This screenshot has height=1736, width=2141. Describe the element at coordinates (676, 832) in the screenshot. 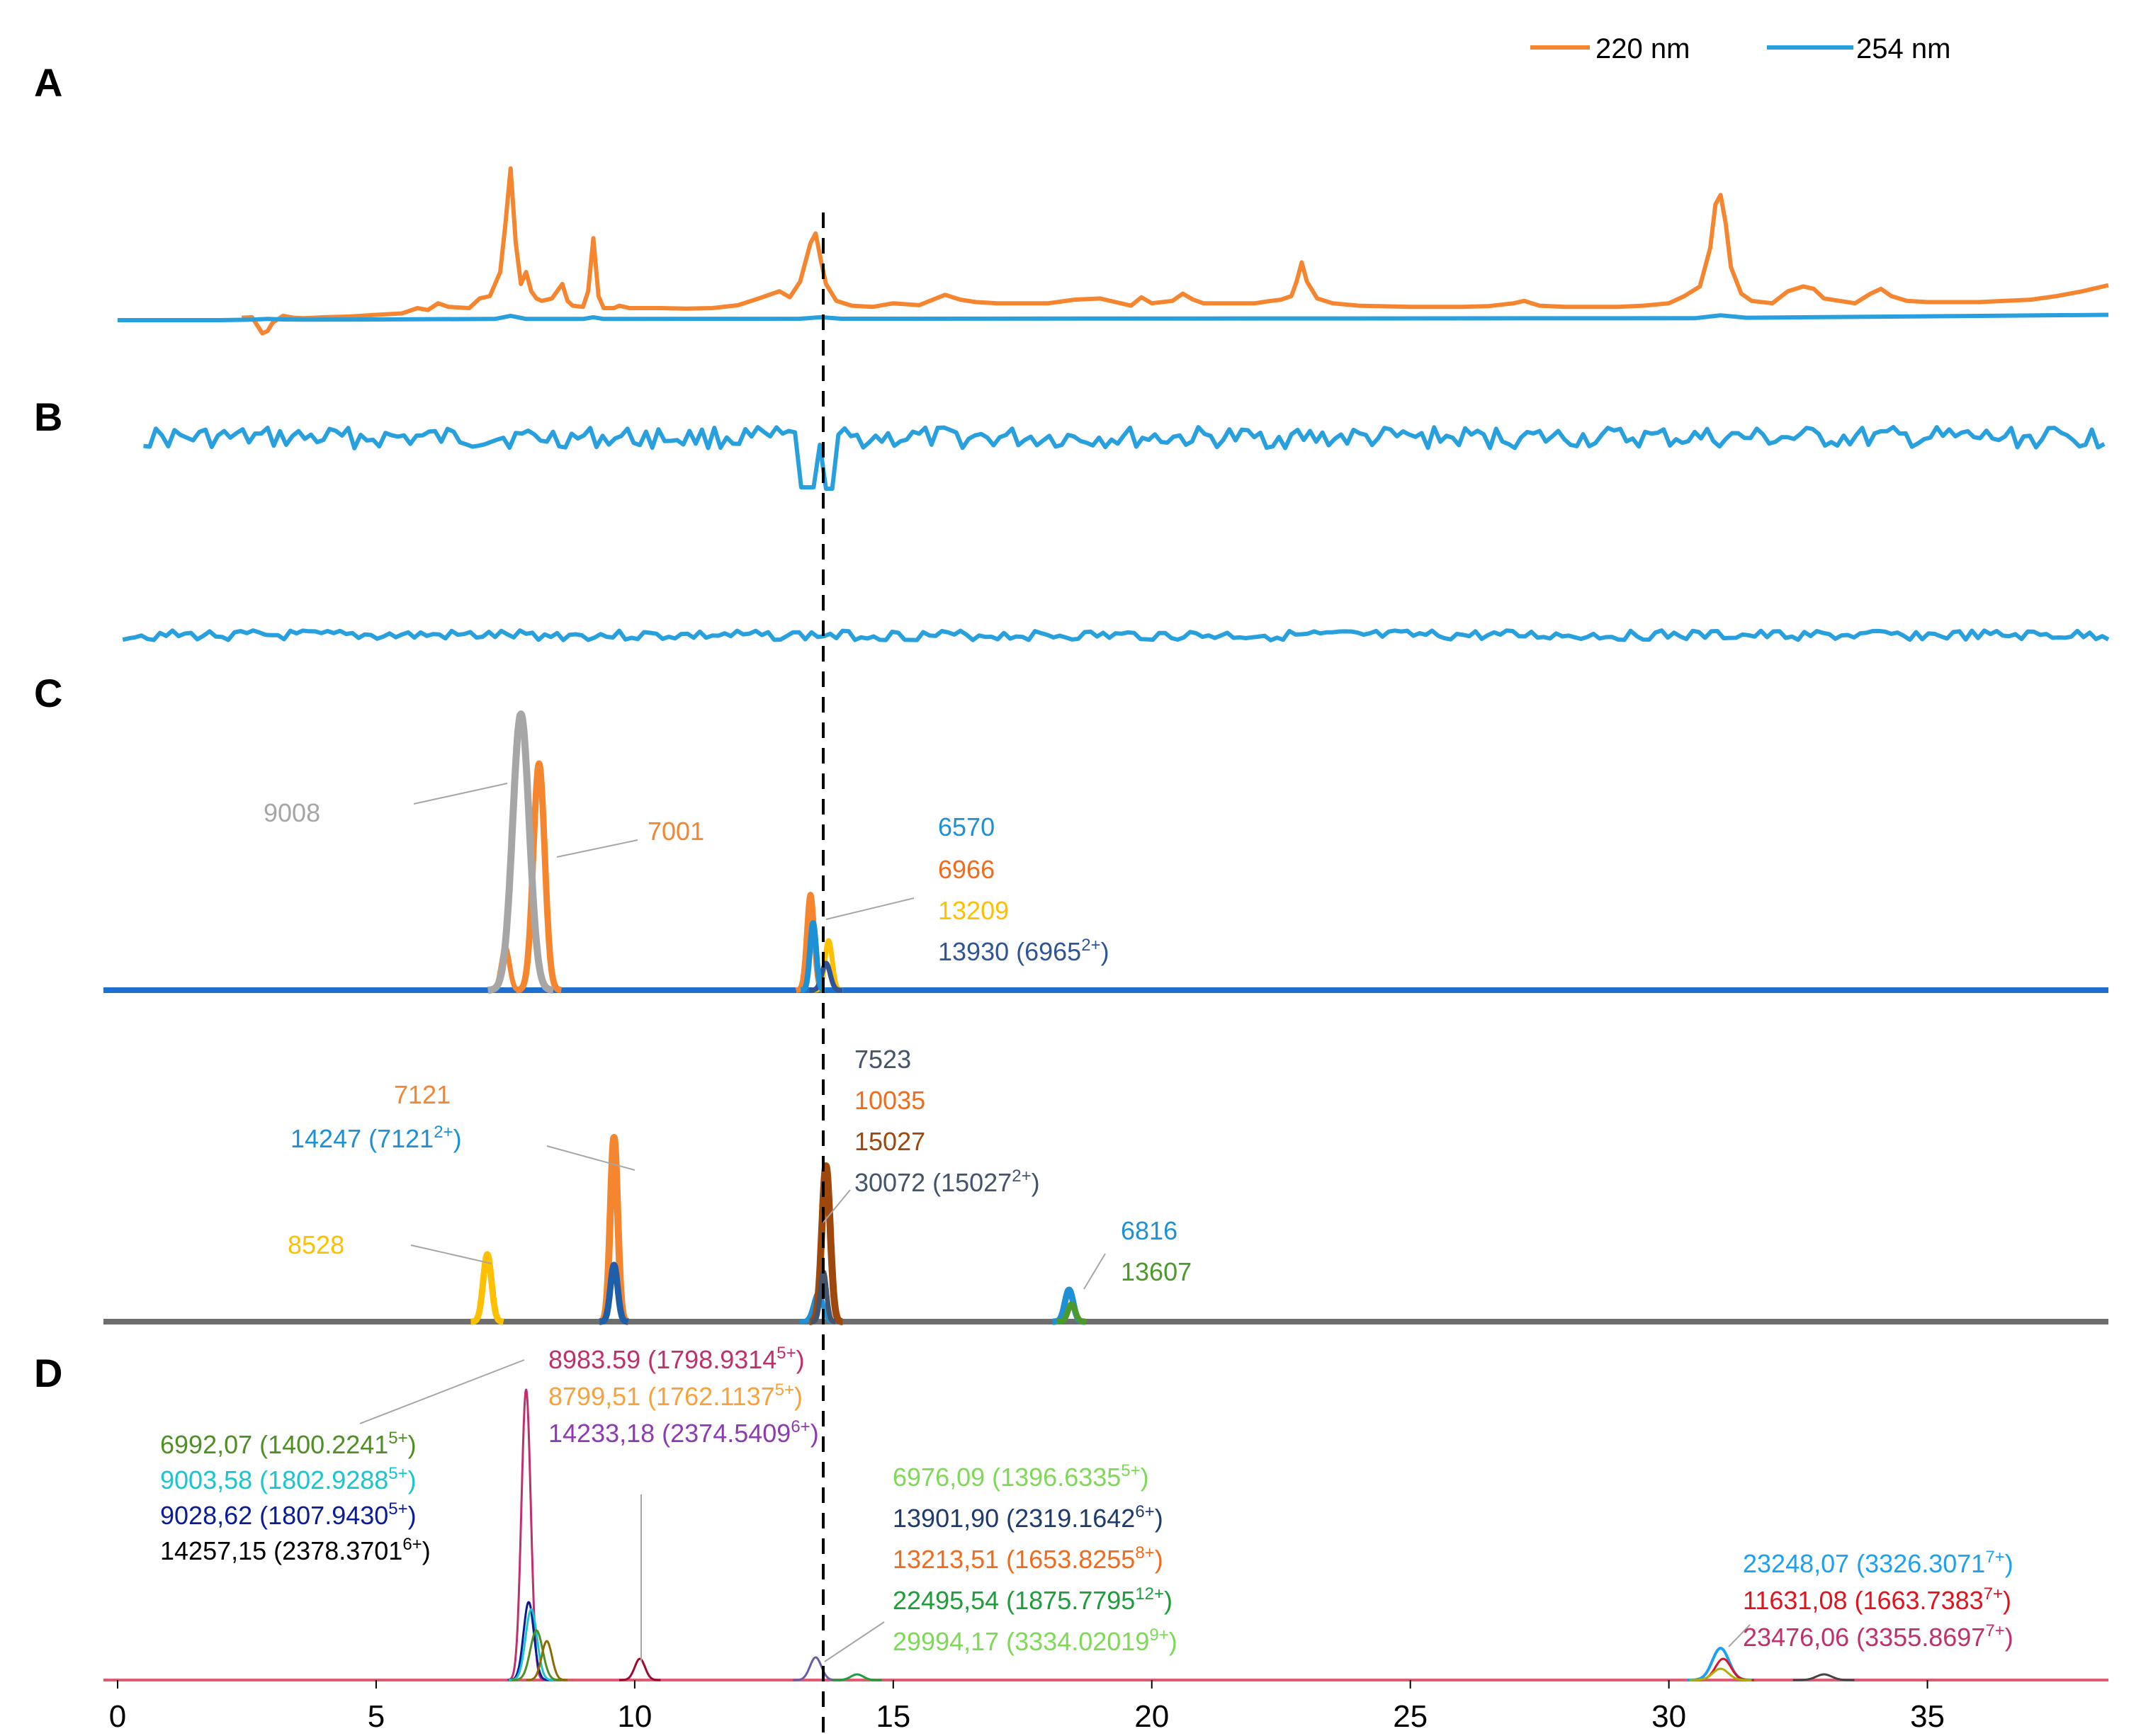

I see `label-7001: 7001` at that location.